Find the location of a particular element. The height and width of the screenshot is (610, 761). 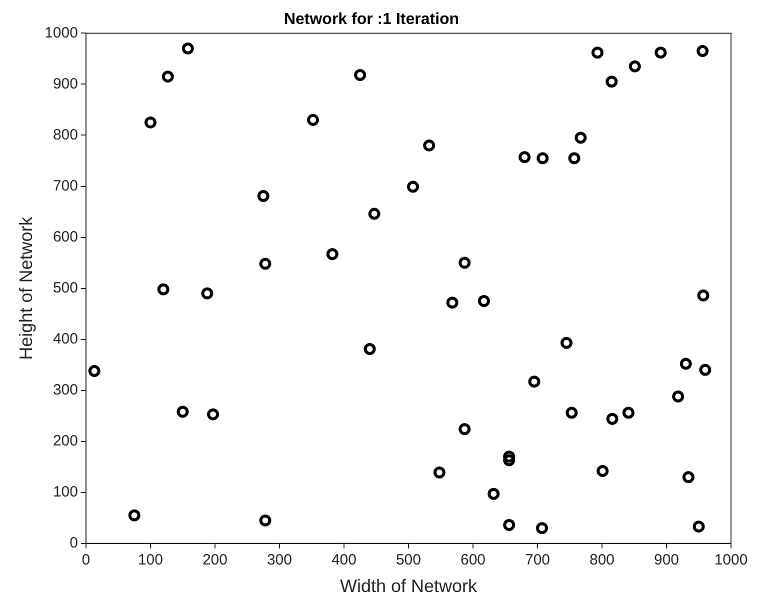

x-tick-label: 800 is located at coordinates (602, 560).